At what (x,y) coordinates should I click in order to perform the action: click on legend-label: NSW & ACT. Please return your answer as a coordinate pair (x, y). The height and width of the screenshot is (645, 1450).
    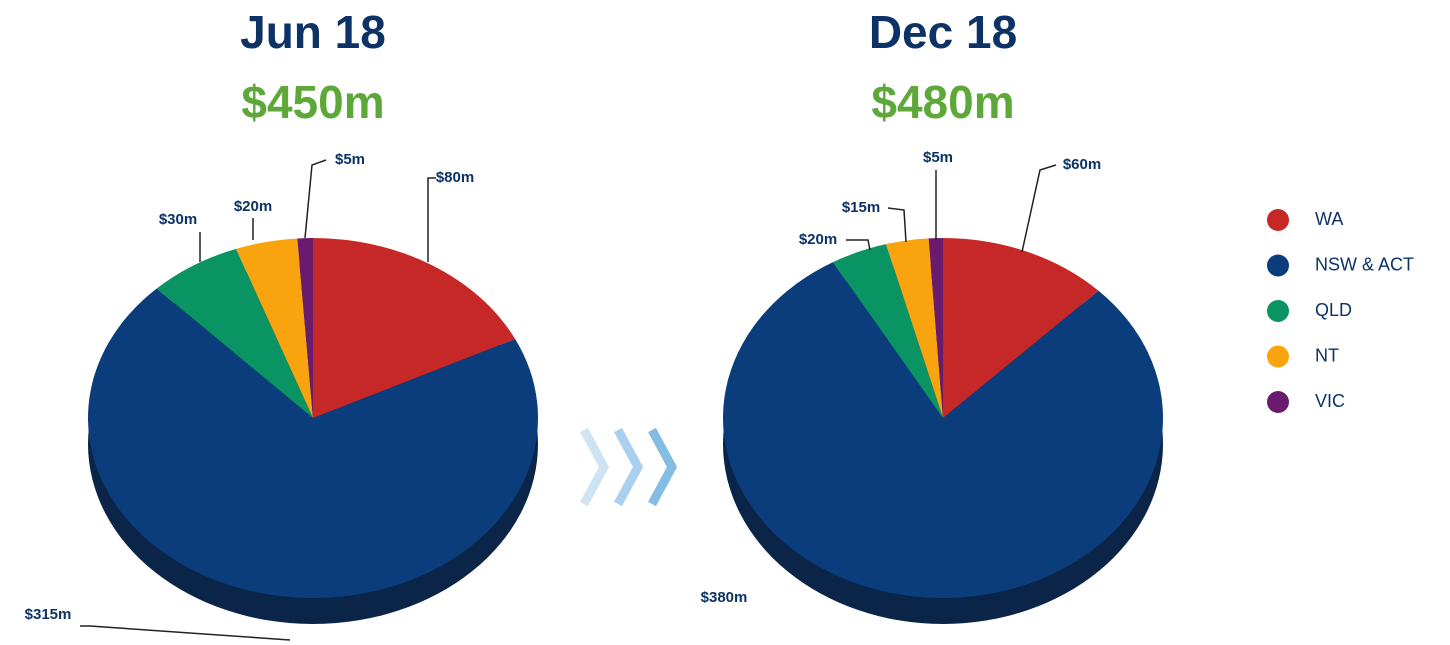
    Looking at the image, I should click on (1364, 264).